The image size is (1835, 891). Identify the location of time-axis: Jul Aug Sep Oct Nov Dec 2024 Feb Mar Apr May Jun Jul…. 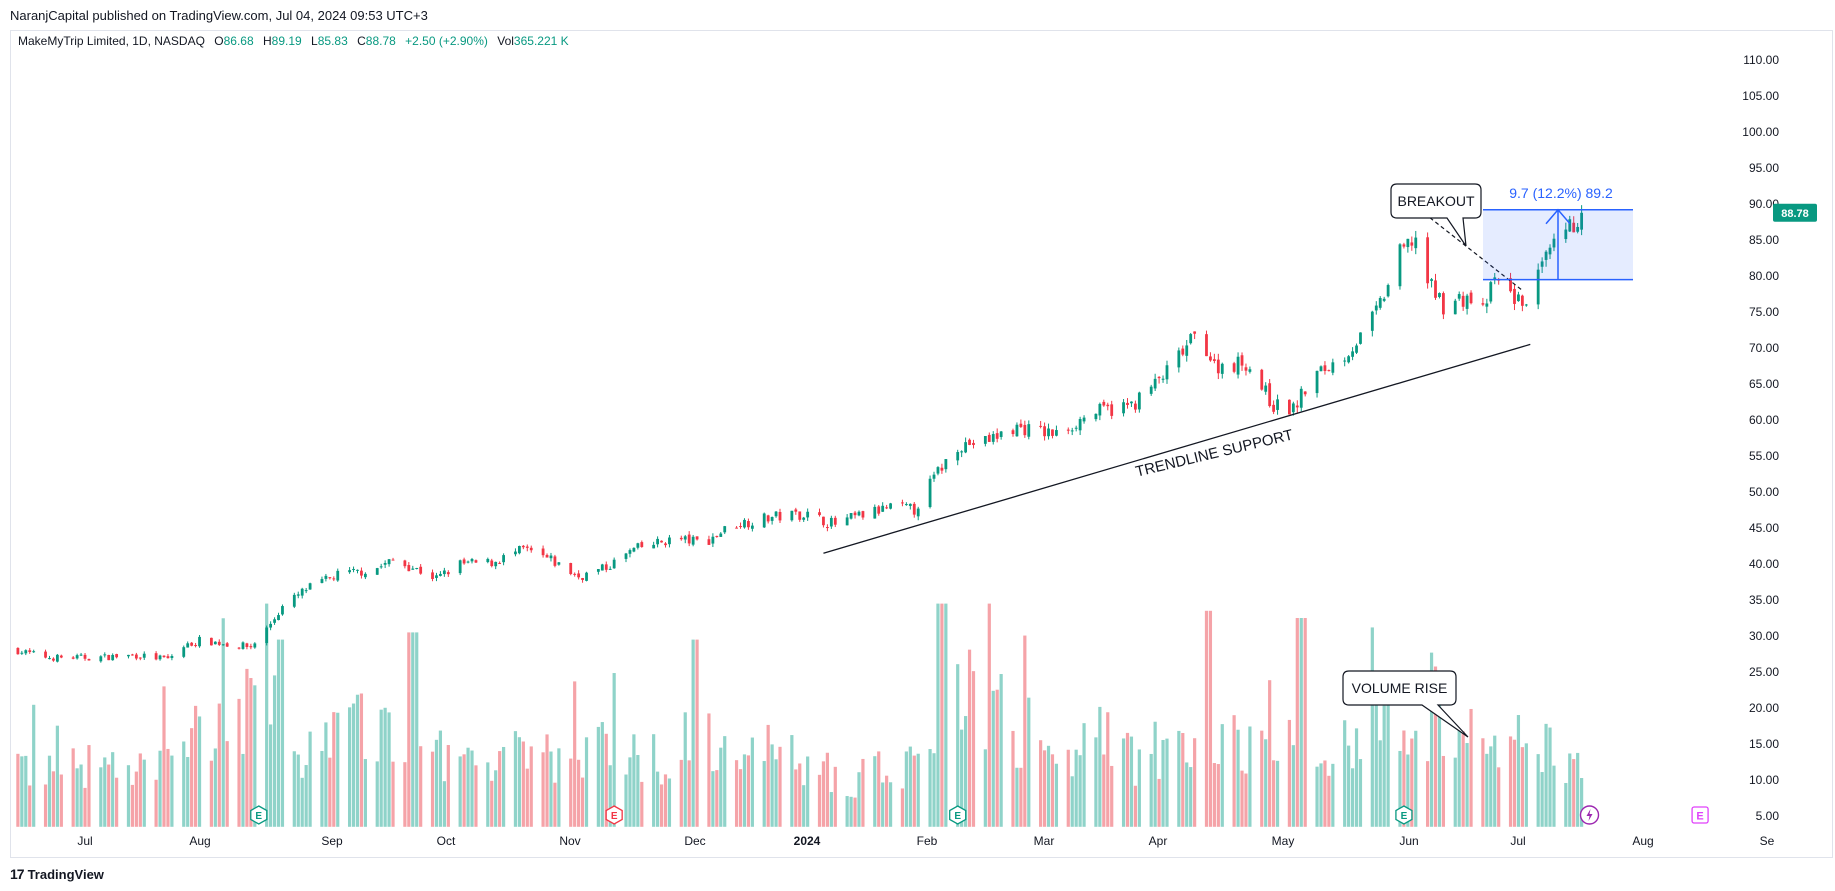
(925, 841).